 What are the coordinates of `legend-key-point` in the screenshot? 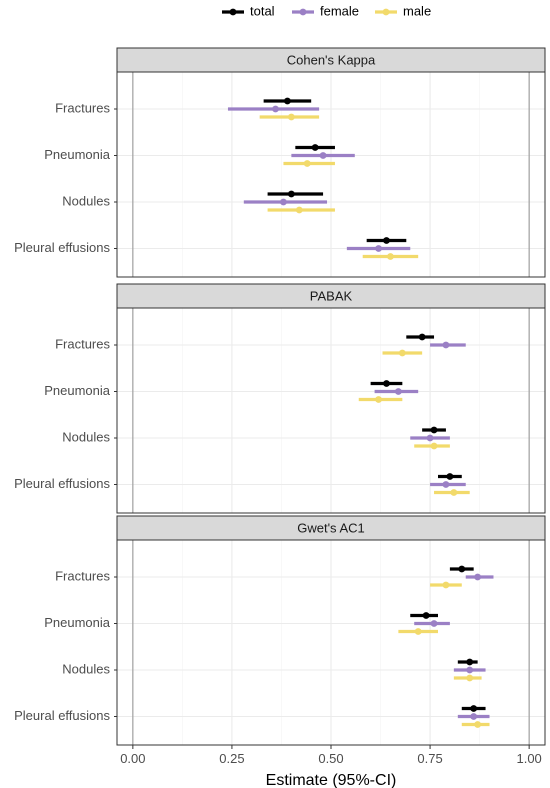 It's located at (303, 12).